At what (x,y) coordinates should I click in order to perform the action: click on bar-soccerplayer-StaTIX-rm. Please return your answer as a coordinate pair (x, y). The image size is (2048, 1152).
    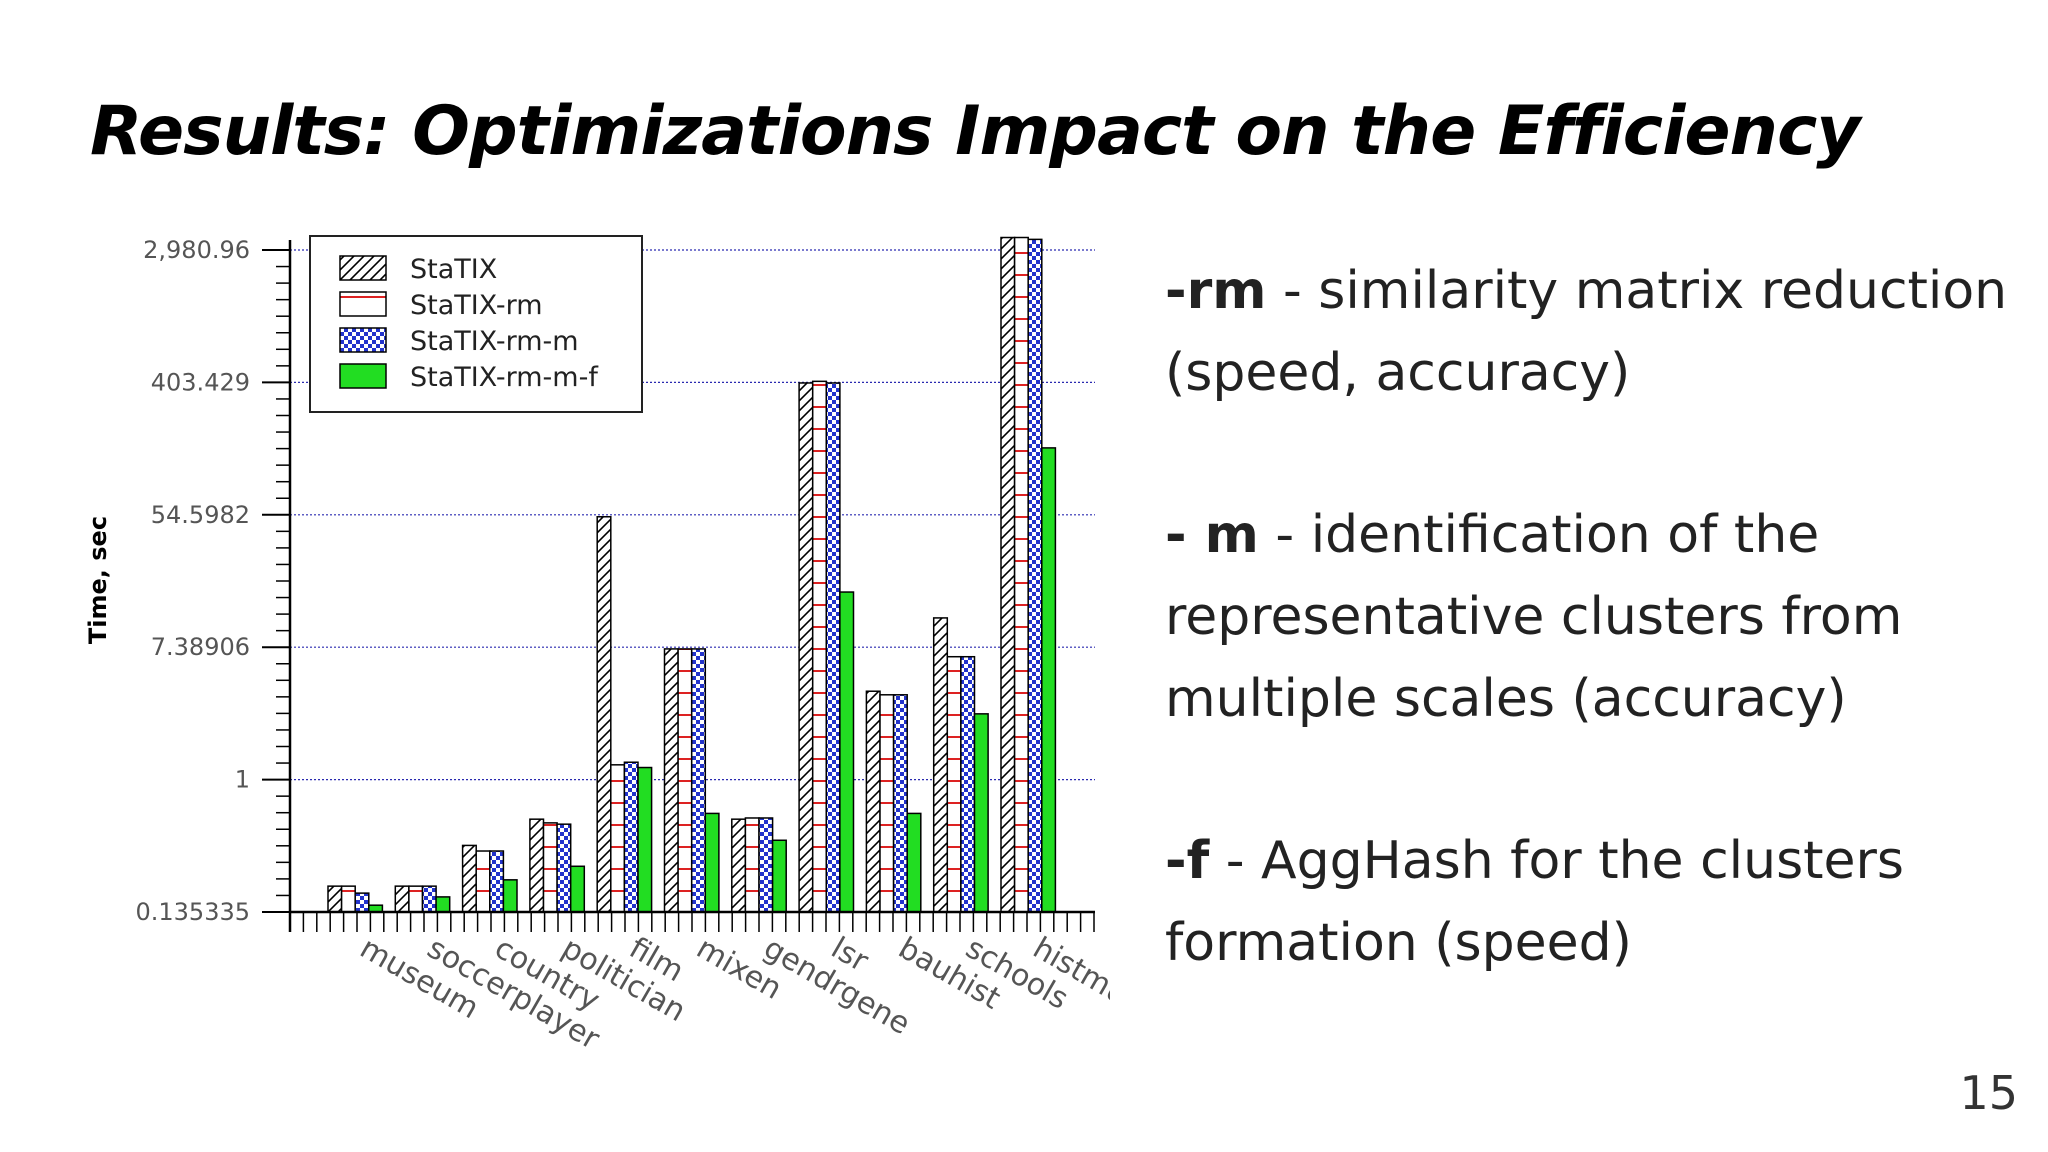
    Looking at the image, I should click on (416, 899).